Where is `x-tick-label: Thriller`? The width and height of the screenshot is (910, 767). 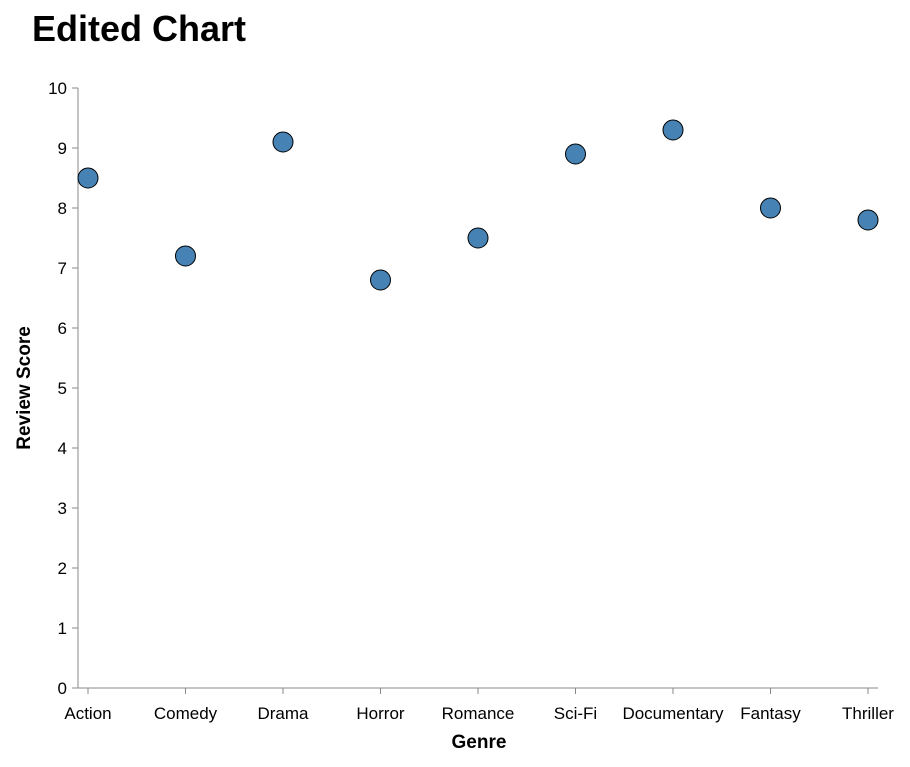 x-tick-label: Thriller is located at coordinates (868, 713).